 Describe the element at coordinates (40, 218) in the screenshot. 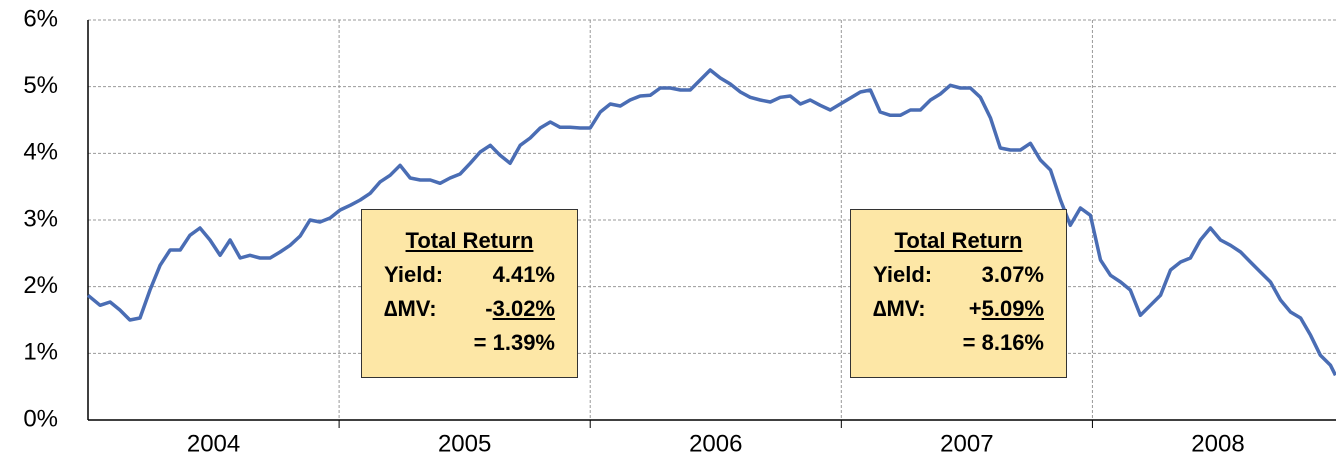

I see `y-tick-label: 3%` at that location.